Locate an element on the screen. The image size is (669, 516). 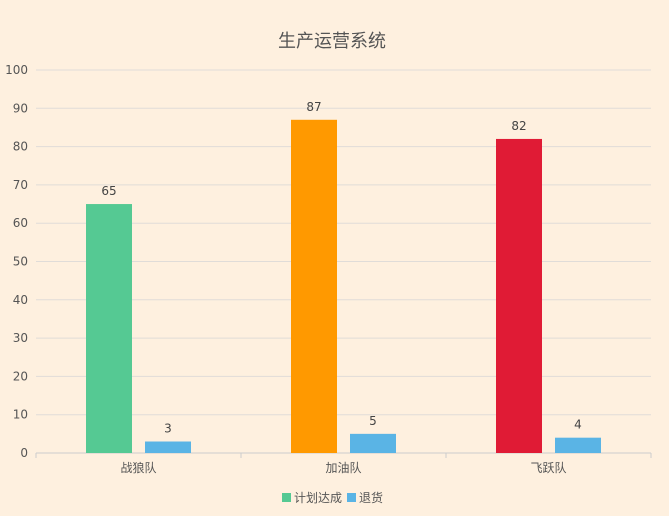
data-label: 3 is located at coordinates (168, 429).